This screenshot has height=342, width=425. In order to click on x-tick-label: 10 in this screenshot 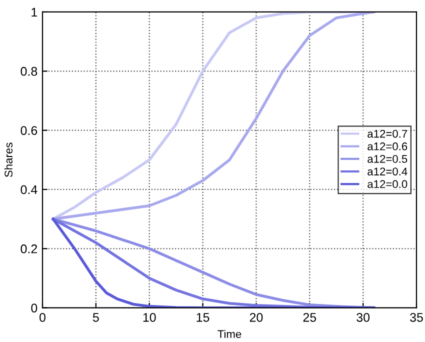, I will do `click(149, 317)`.